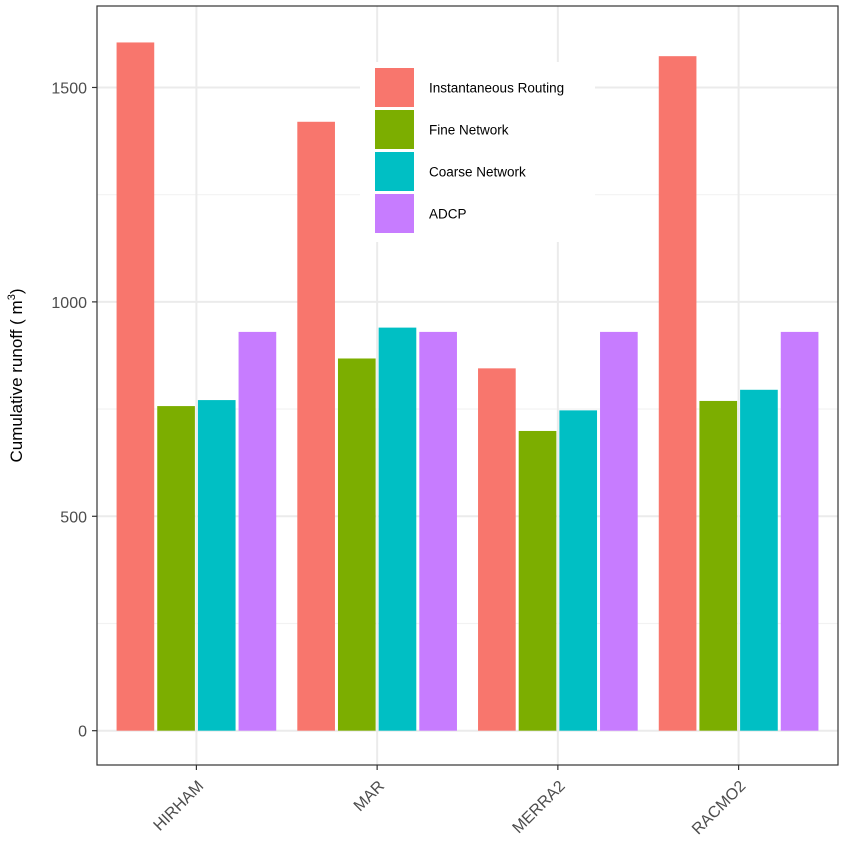 Image resolution: width=850 pixels, height=847 pixels. What do you see at coordinates (397, 529) in the screenshot?
I see `bar-mar-coarse-network` at bounding box center [397, 529].